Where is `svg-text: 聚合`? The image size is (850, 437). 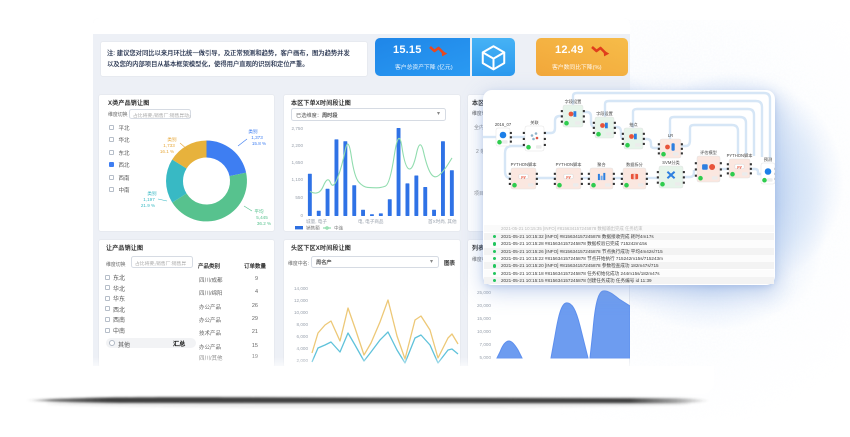 svg-text: 聚合 is located at coordinates (601, 164).